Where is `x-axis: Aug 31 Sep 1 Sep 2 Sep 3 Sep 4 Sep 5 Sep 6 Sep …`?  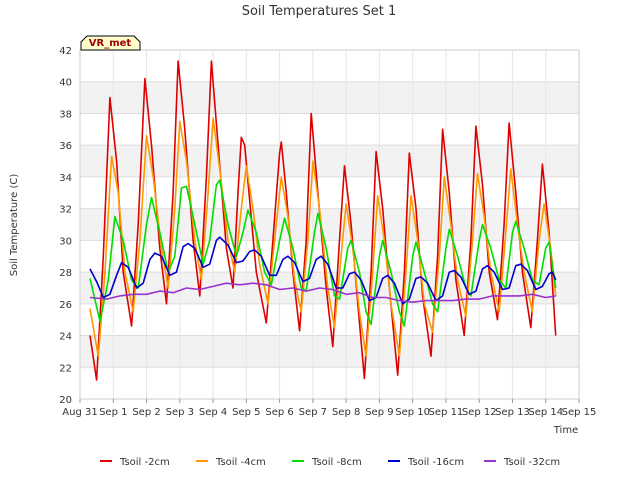
x-axis: Aug 31 Sep 1 Sep 2 Sep 3 Sep 4 Sep 5 Sep 6 Sep … is located at coordinates (329, 408).